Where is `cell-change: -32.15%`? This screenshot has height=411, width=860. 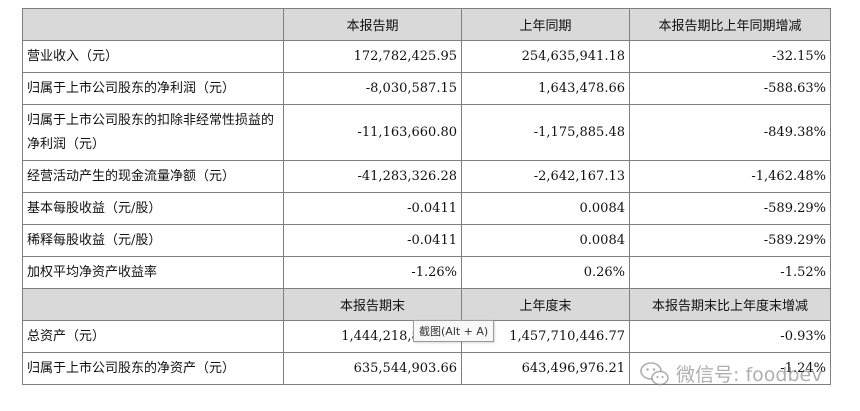 cell-change: -32.15% is located at coordinates (730, 56).